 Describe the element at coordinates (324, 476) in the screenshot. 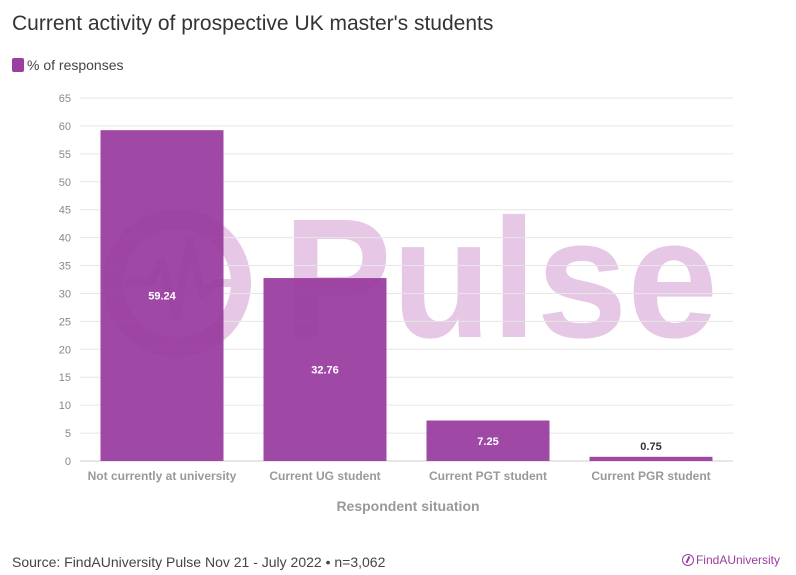

I see `x-tick-label: Current UG student` at that location.